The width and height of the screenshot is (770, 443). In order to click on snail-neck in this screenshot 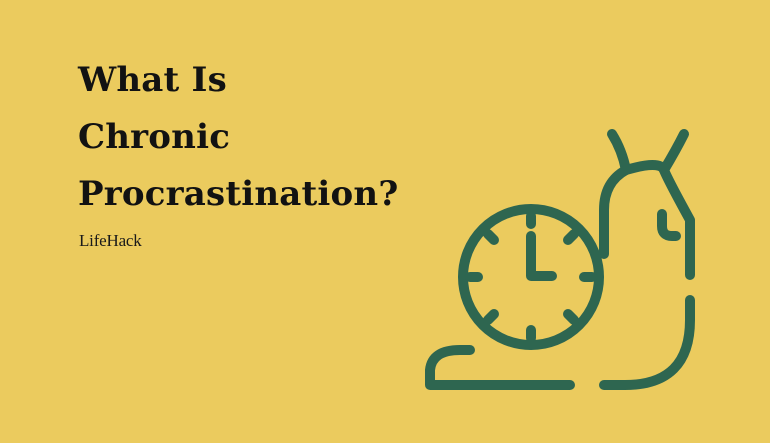, I will do `click(615, 212)`.